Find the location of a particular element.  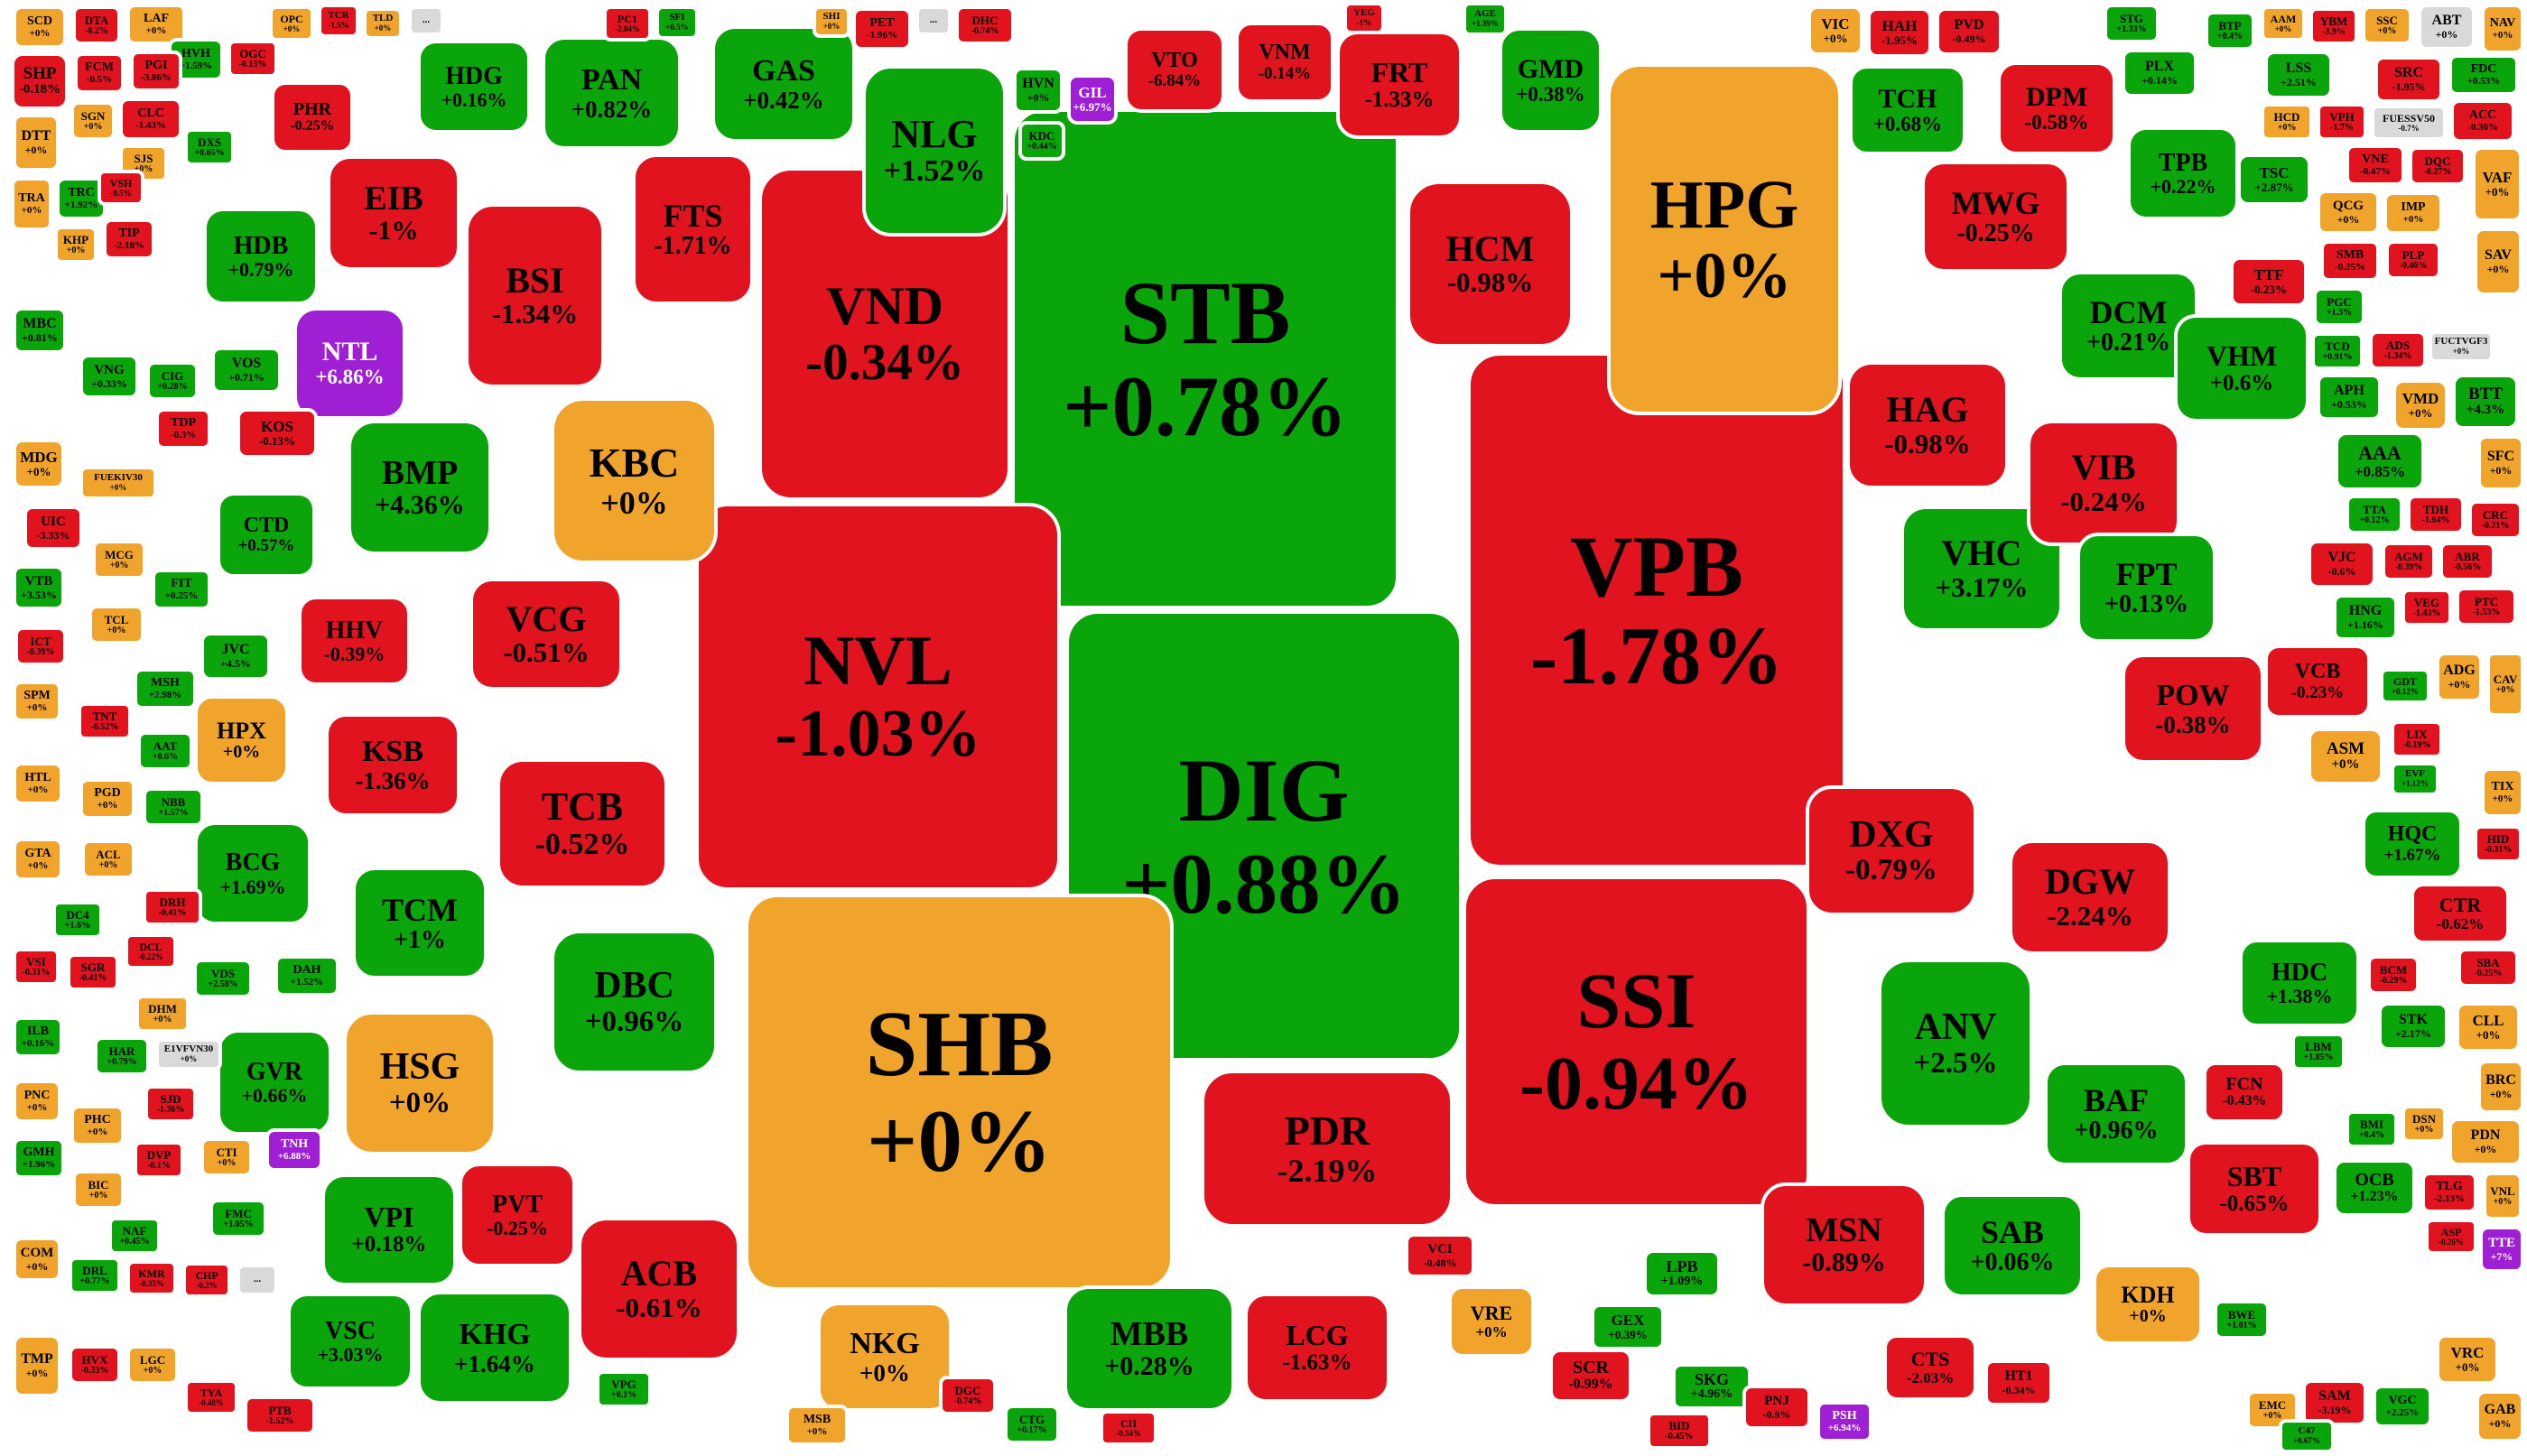

stock-cell-fts: FTS -1.71% is located at coordinates (693, 229).